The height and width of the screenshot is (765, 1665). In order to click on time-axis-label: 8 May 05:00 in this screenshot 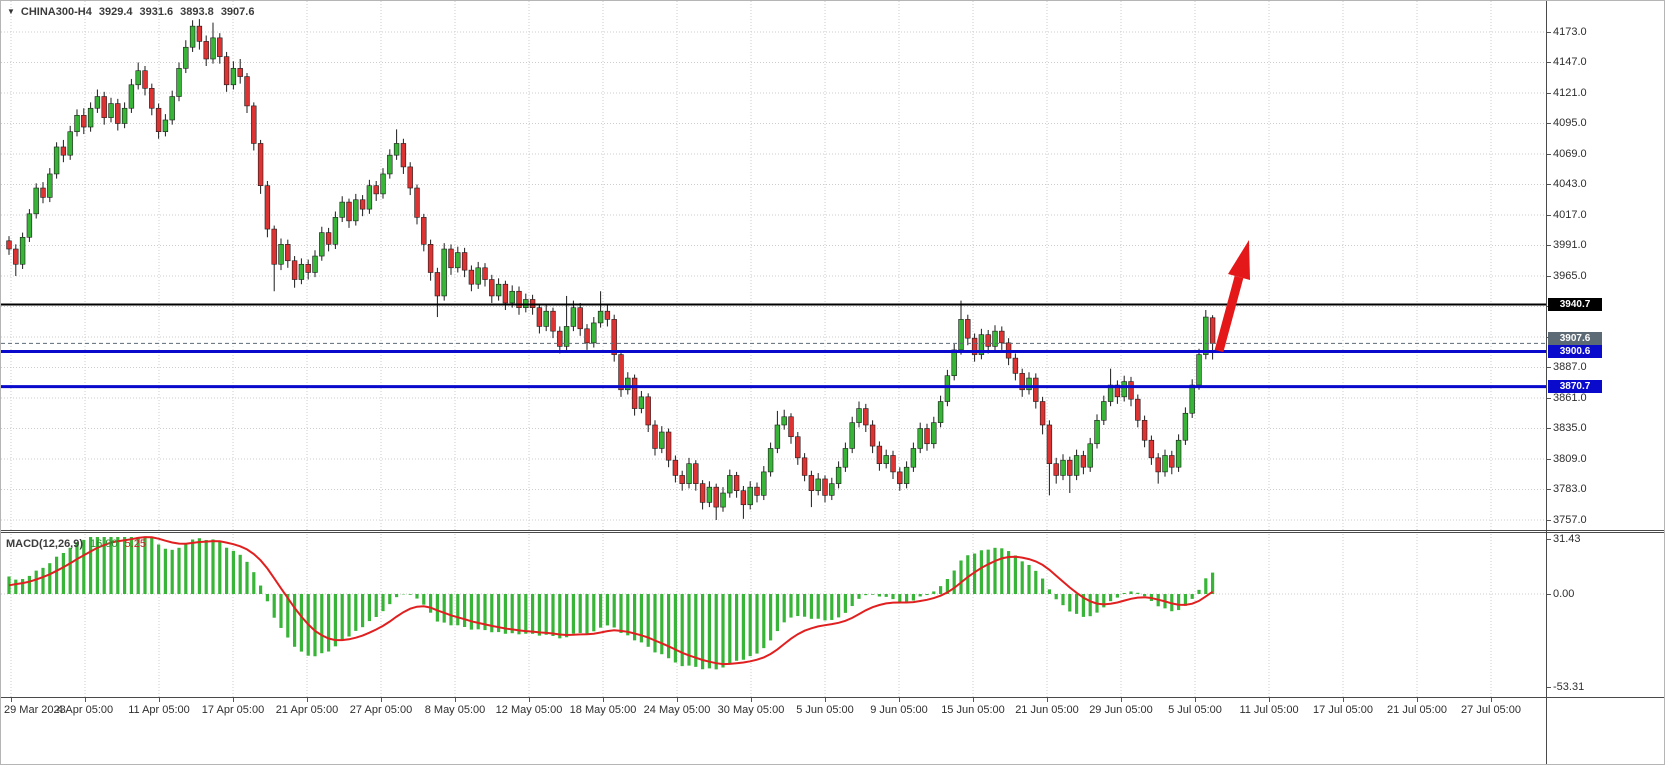, I will do `click(455, 710)`.